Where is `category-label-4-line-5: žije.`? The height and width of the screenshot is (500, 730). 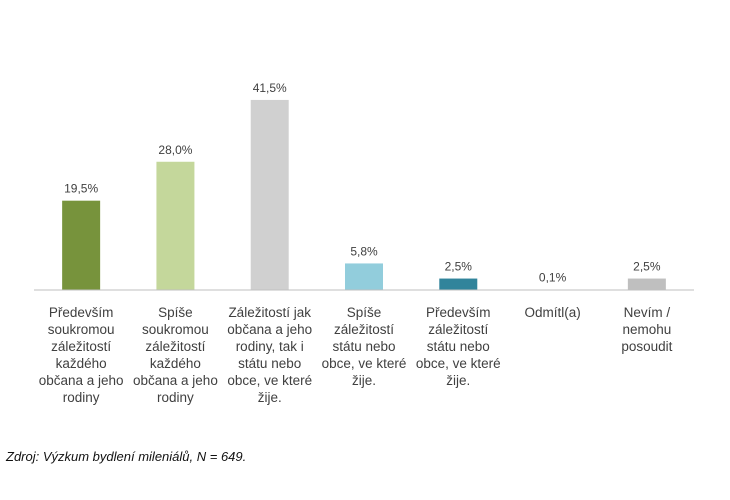 category-label-4-line-5: žije. is located at coordinates (364, 380).